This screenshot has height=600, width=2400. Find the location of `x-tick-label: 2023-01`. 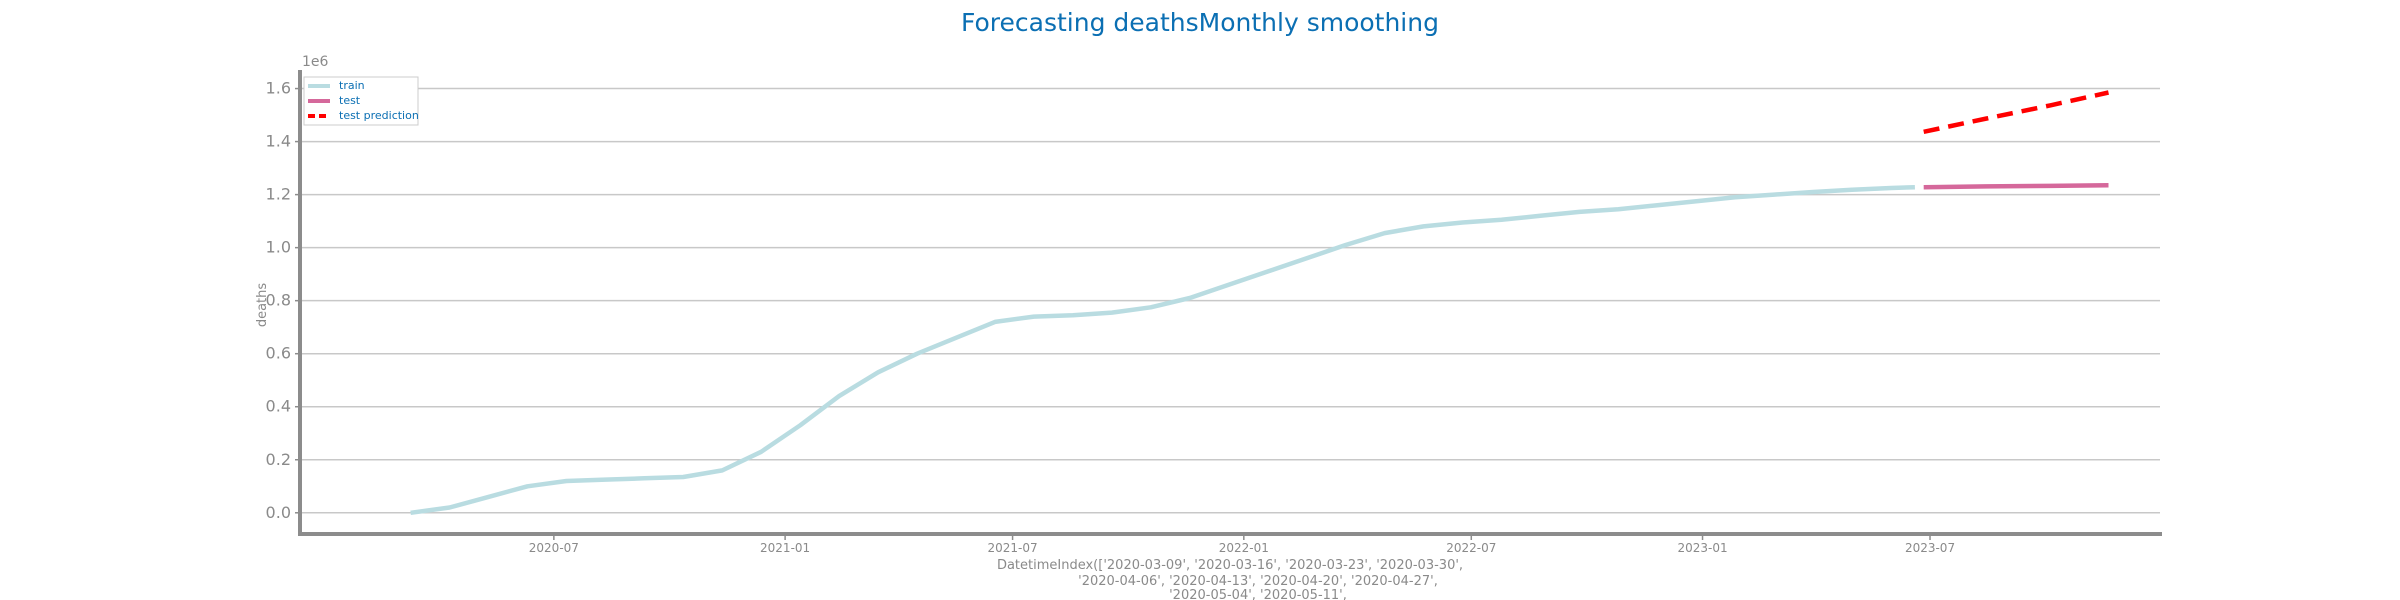

x-tick-label: 2023-01 is located at coordinates (1702, 548).